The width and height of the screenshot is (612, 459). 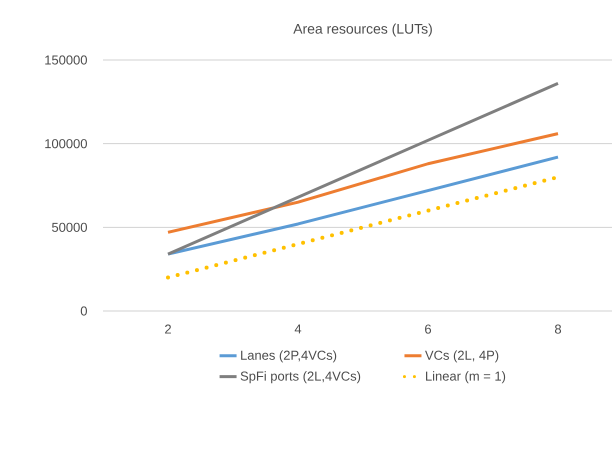 What do you see at coordinates (300, 377) in the screenshot?
I see `legend-label: SpFi ports (2L,4VCs)` at bounding box center [300, 377].